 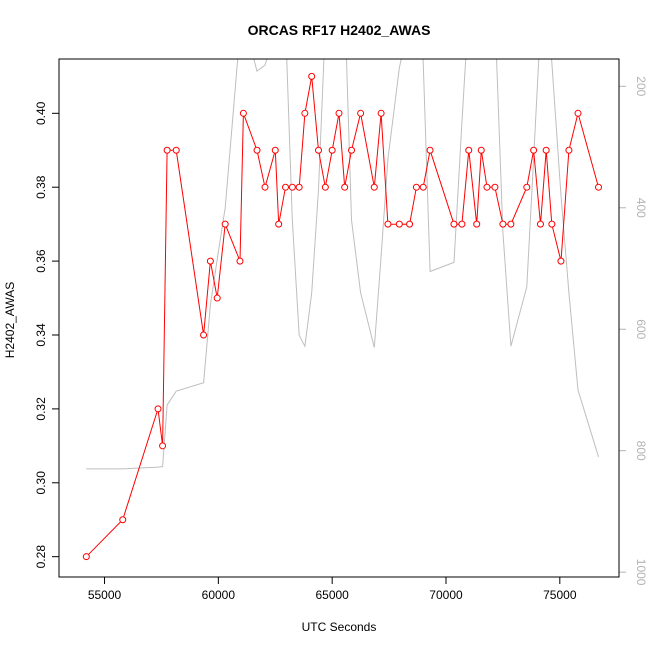 I want to click on y2-tick-label: 1000, so click(x=641, y=572).